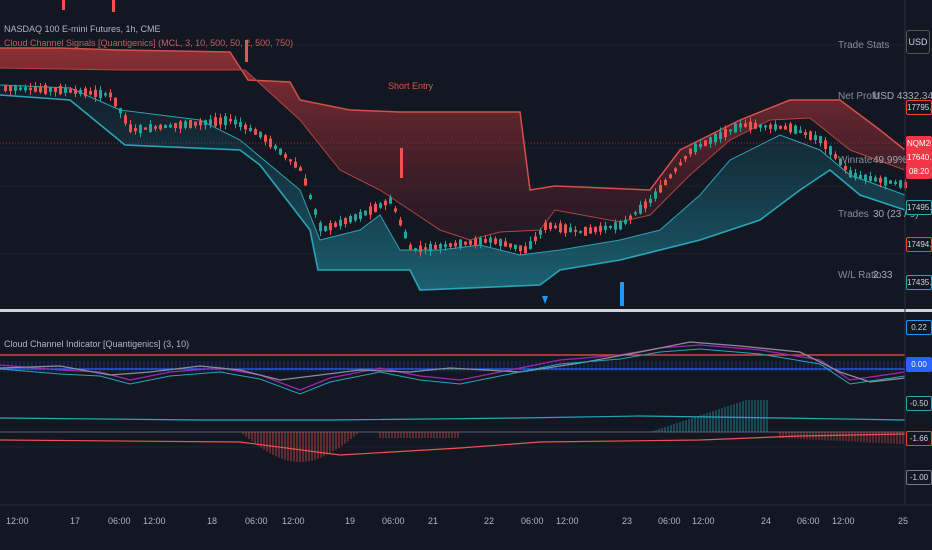 The image size is (932, 550). Describe the element at coordinates (75, 521) in the screenshot. I see `time-axis-label: 17` at that location.